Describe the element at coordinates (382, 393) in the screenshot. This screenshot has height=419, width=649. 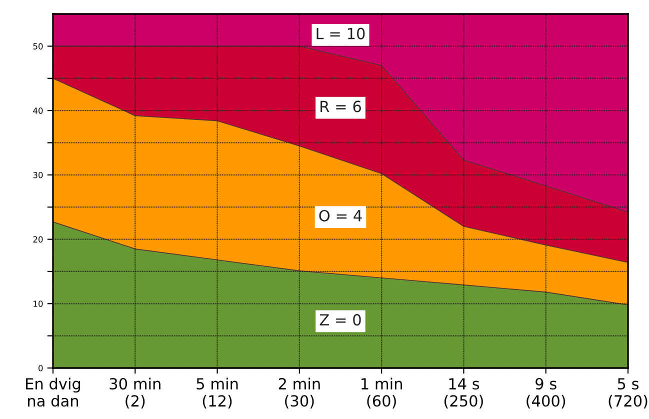
I see `x-tick-label: 1 min (60)` at that location.